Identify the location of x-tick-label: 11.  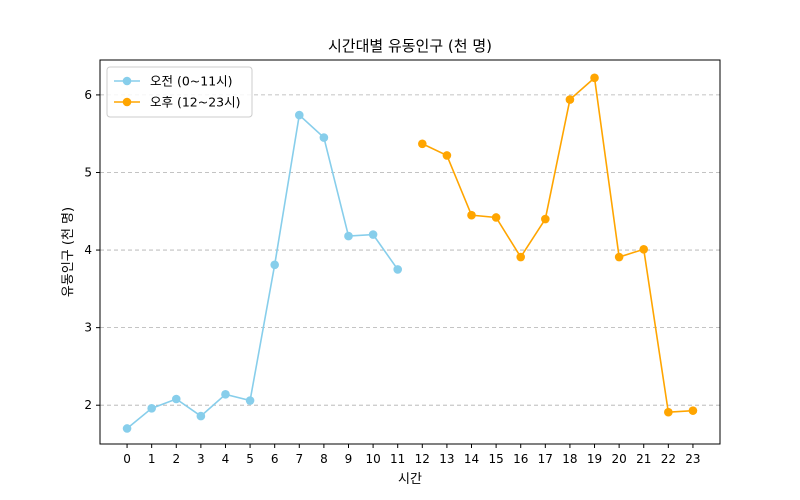
(397, 459).